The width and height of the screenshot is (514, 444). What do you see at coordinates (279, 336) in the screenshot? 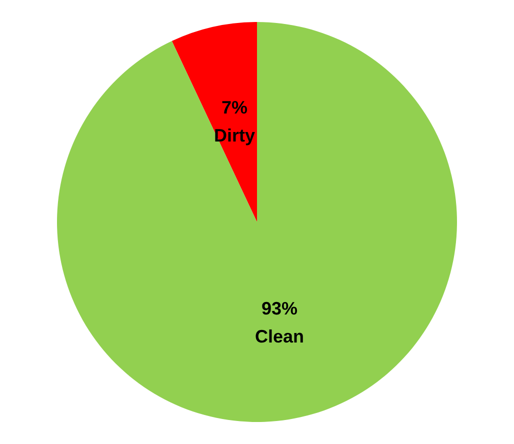
I see `slice-label: Clean` at bounding box center [279, 336].